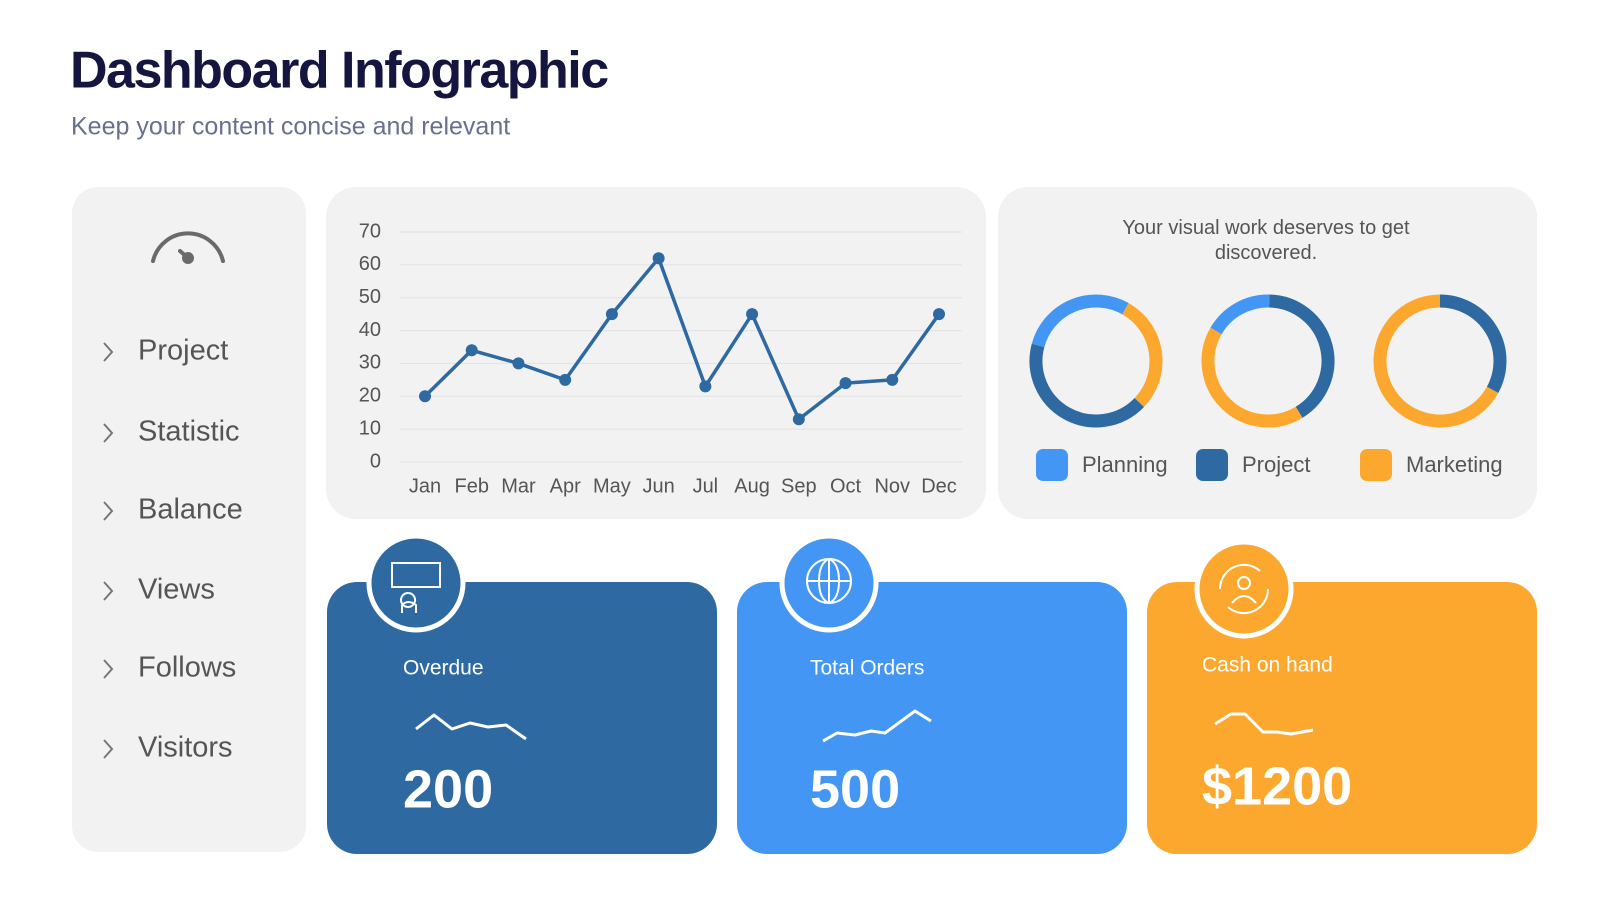 This screenshot has height=900, width=1600. Describe the element at coordinates (659, 486) in the screenshot. I see `x-tick-label: Jun` at that location.